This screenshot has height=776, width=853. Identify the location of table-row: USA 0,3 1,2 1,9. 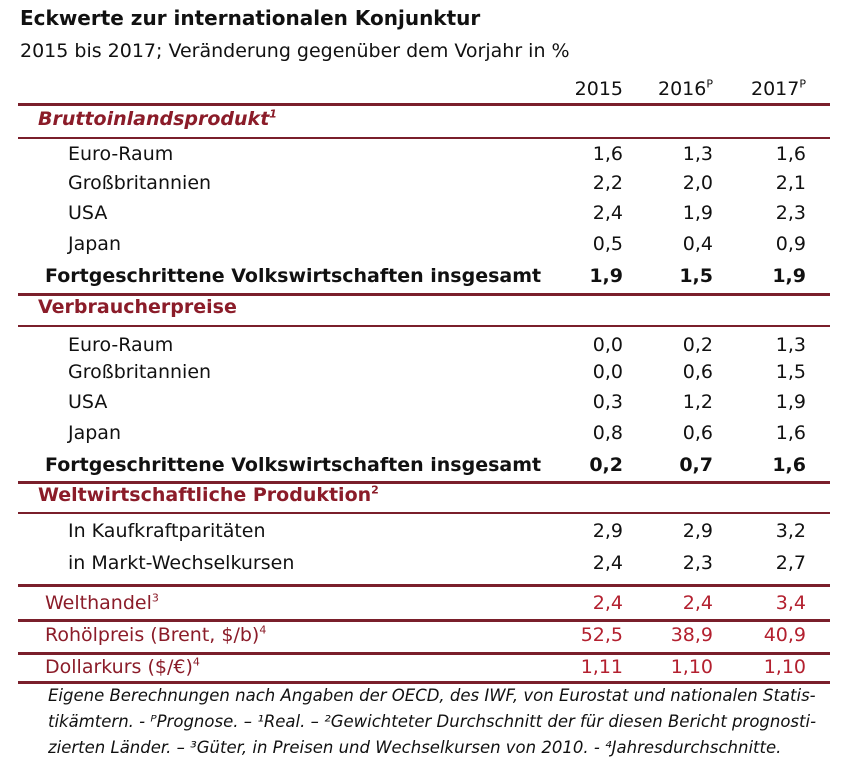
(437, 402).